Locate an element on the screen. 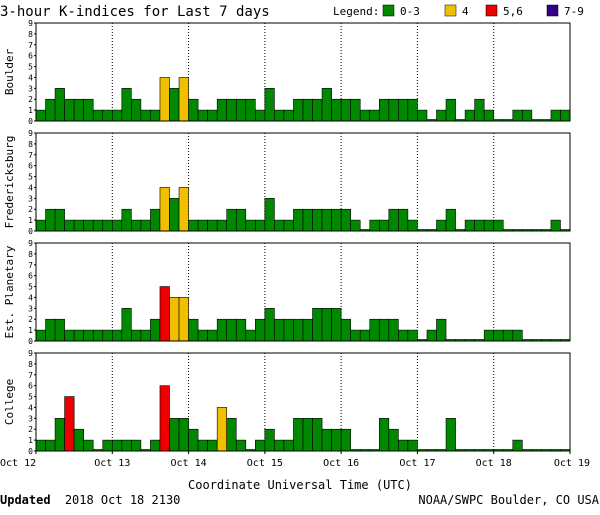  y-tick-label: 0 is located at coordinates (30, 341).